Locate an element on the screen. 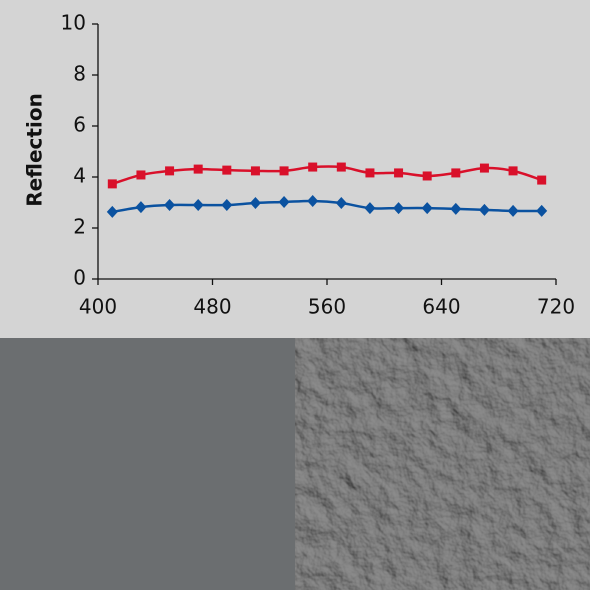 The height and width of the screenshot is (590, 590). x-tick-label: 400 is located at coordinates (98, 307).